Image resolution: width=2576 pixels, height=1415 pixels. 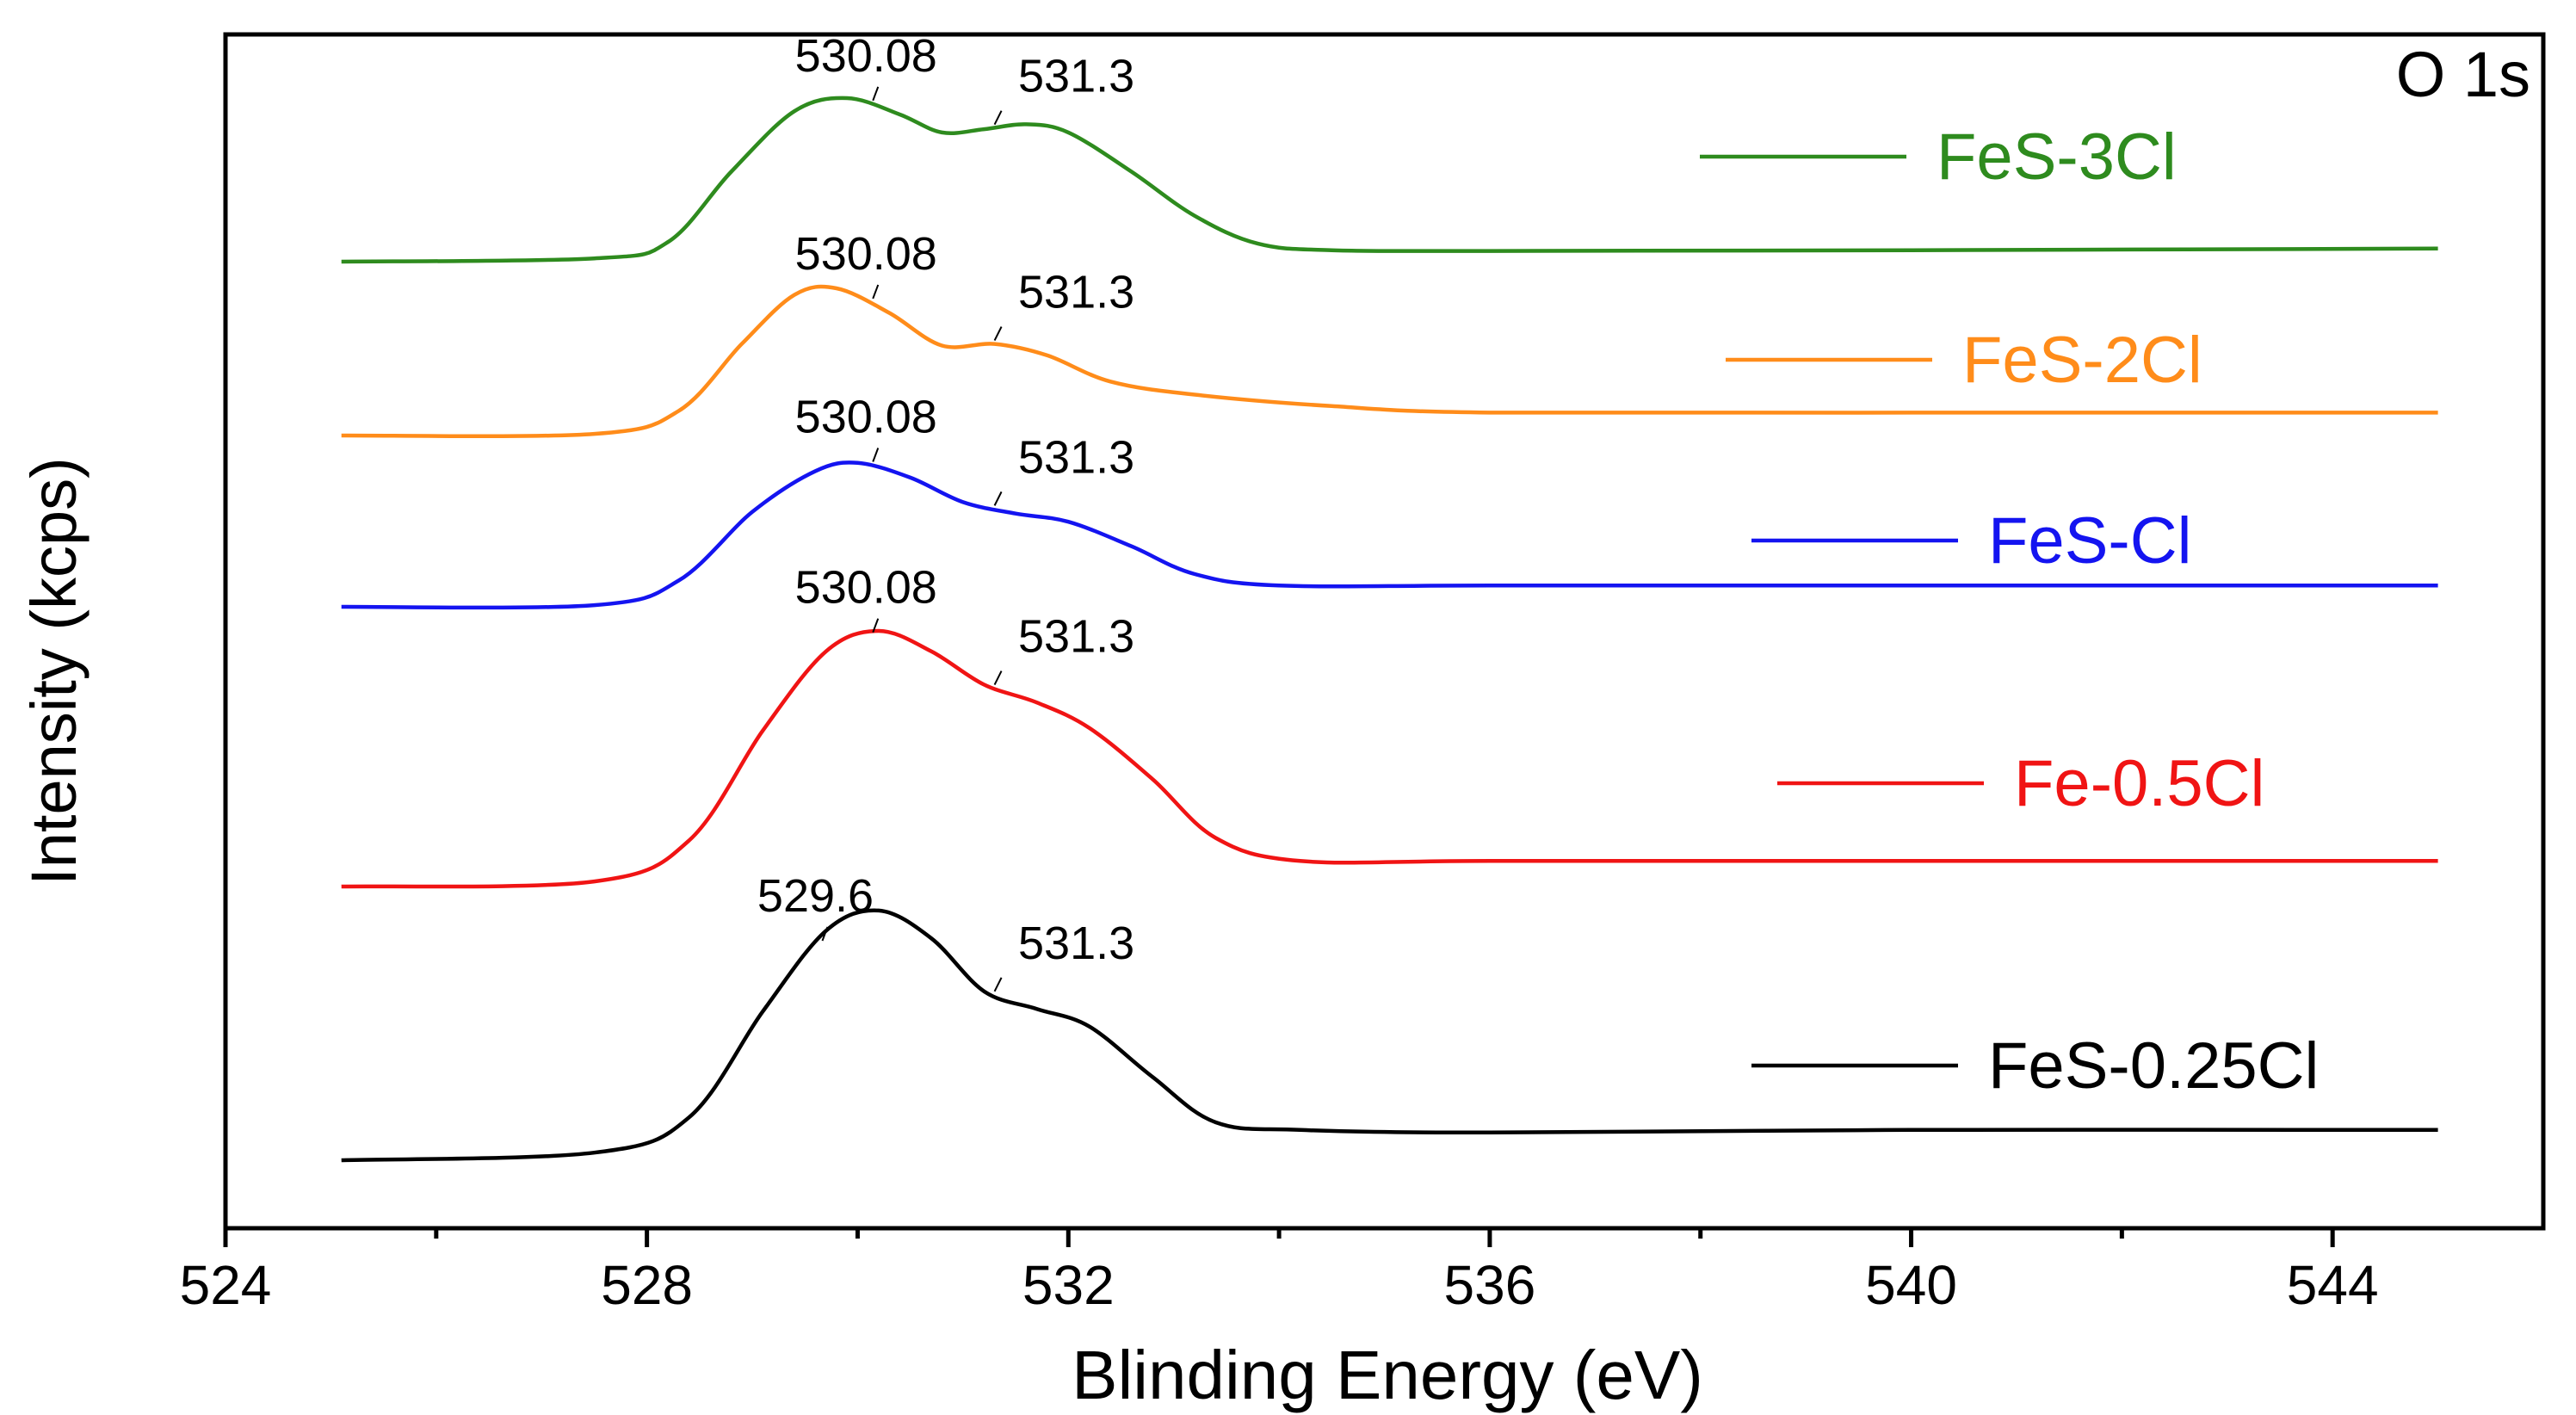 I want to click on x-axis: 524 528 532 536 540 544, so click(x=1279, y=1272).